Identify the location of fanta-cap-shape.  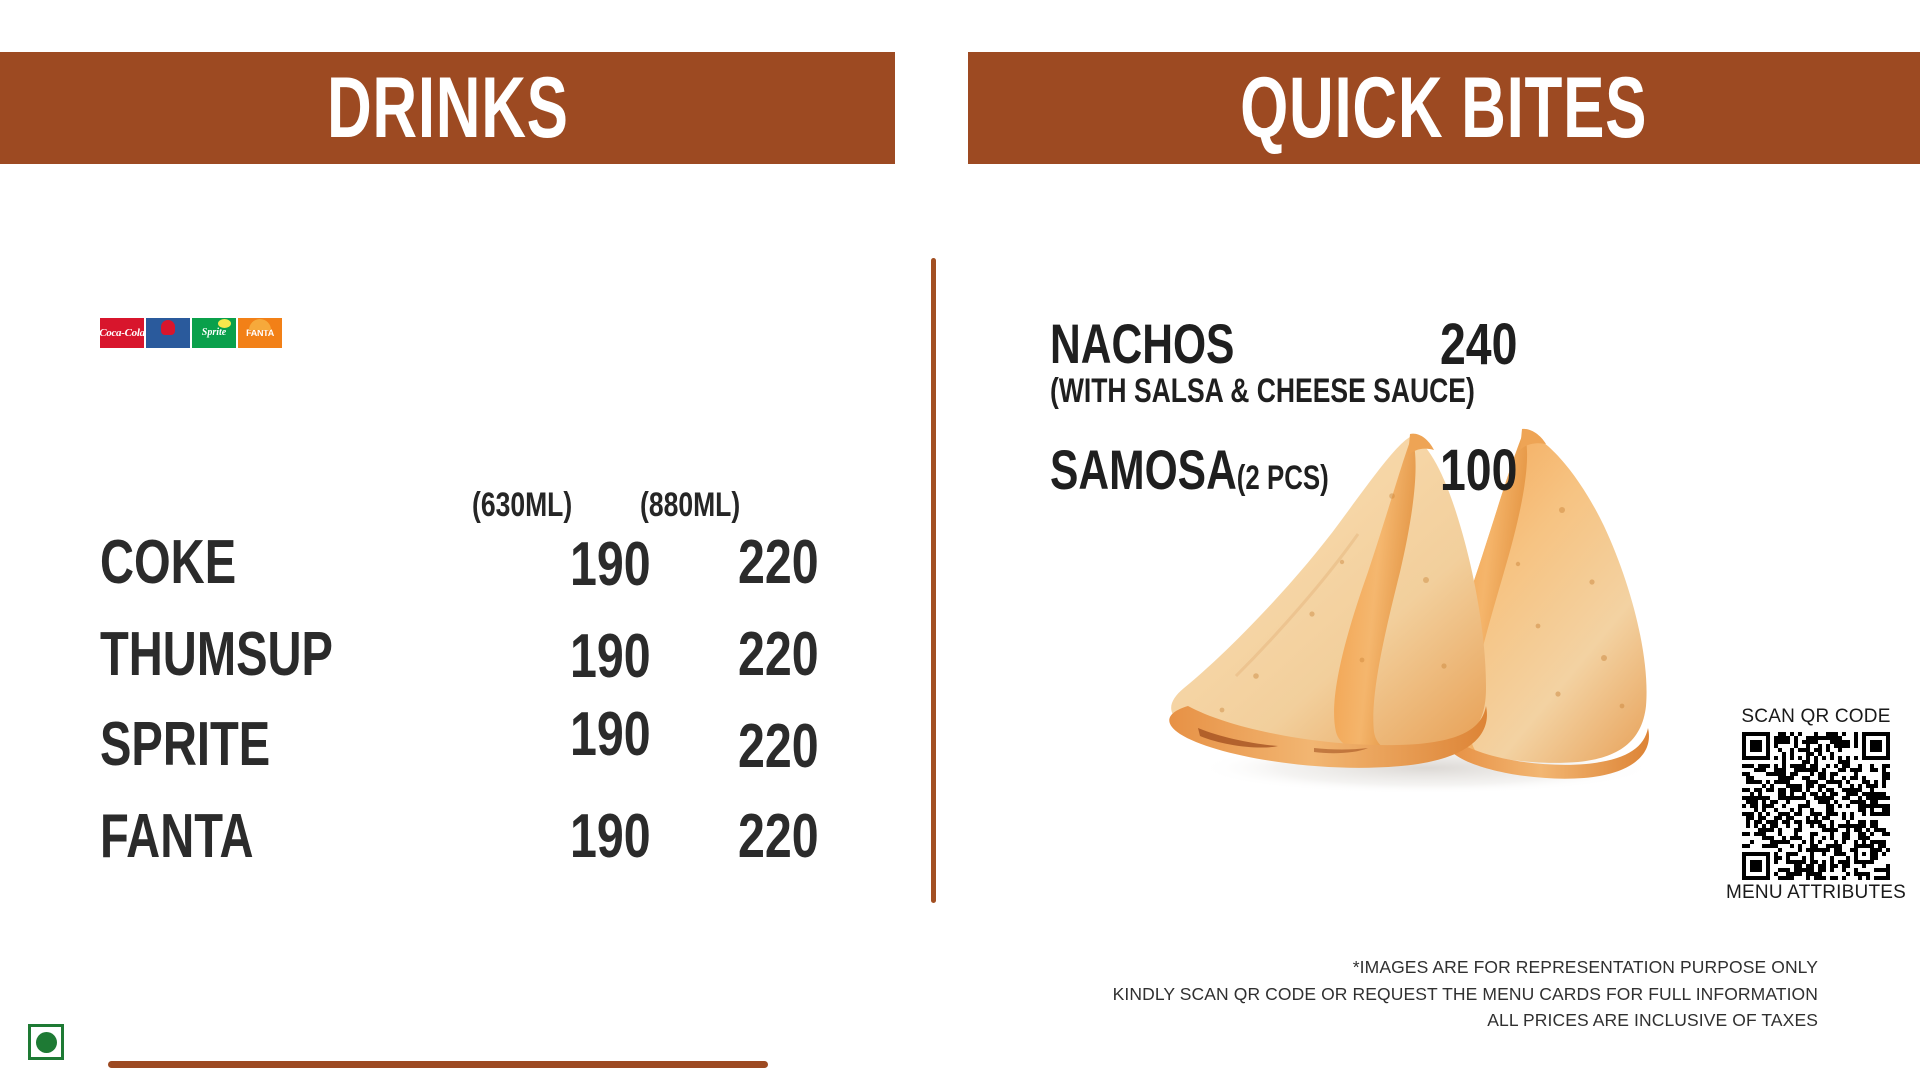
(260, 324).